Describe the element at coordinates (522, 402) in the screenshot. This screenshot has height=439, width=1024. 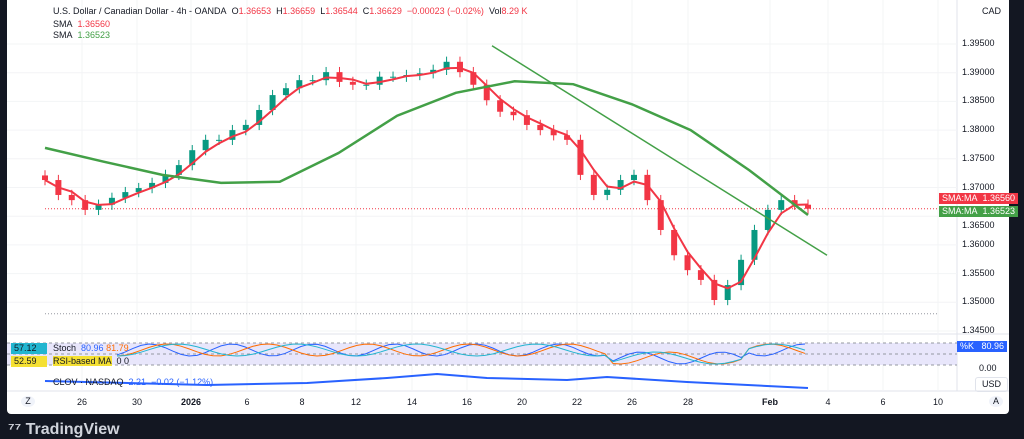
I see `x-tick-label: 20` at that location.